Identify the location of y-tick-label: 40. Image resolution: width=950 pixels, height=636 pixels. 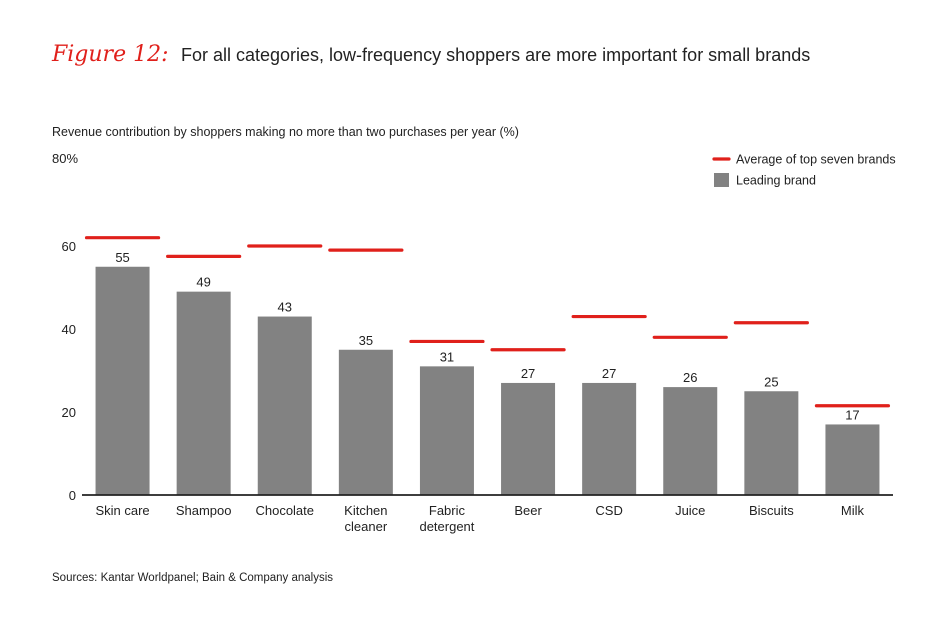
(69, 329).